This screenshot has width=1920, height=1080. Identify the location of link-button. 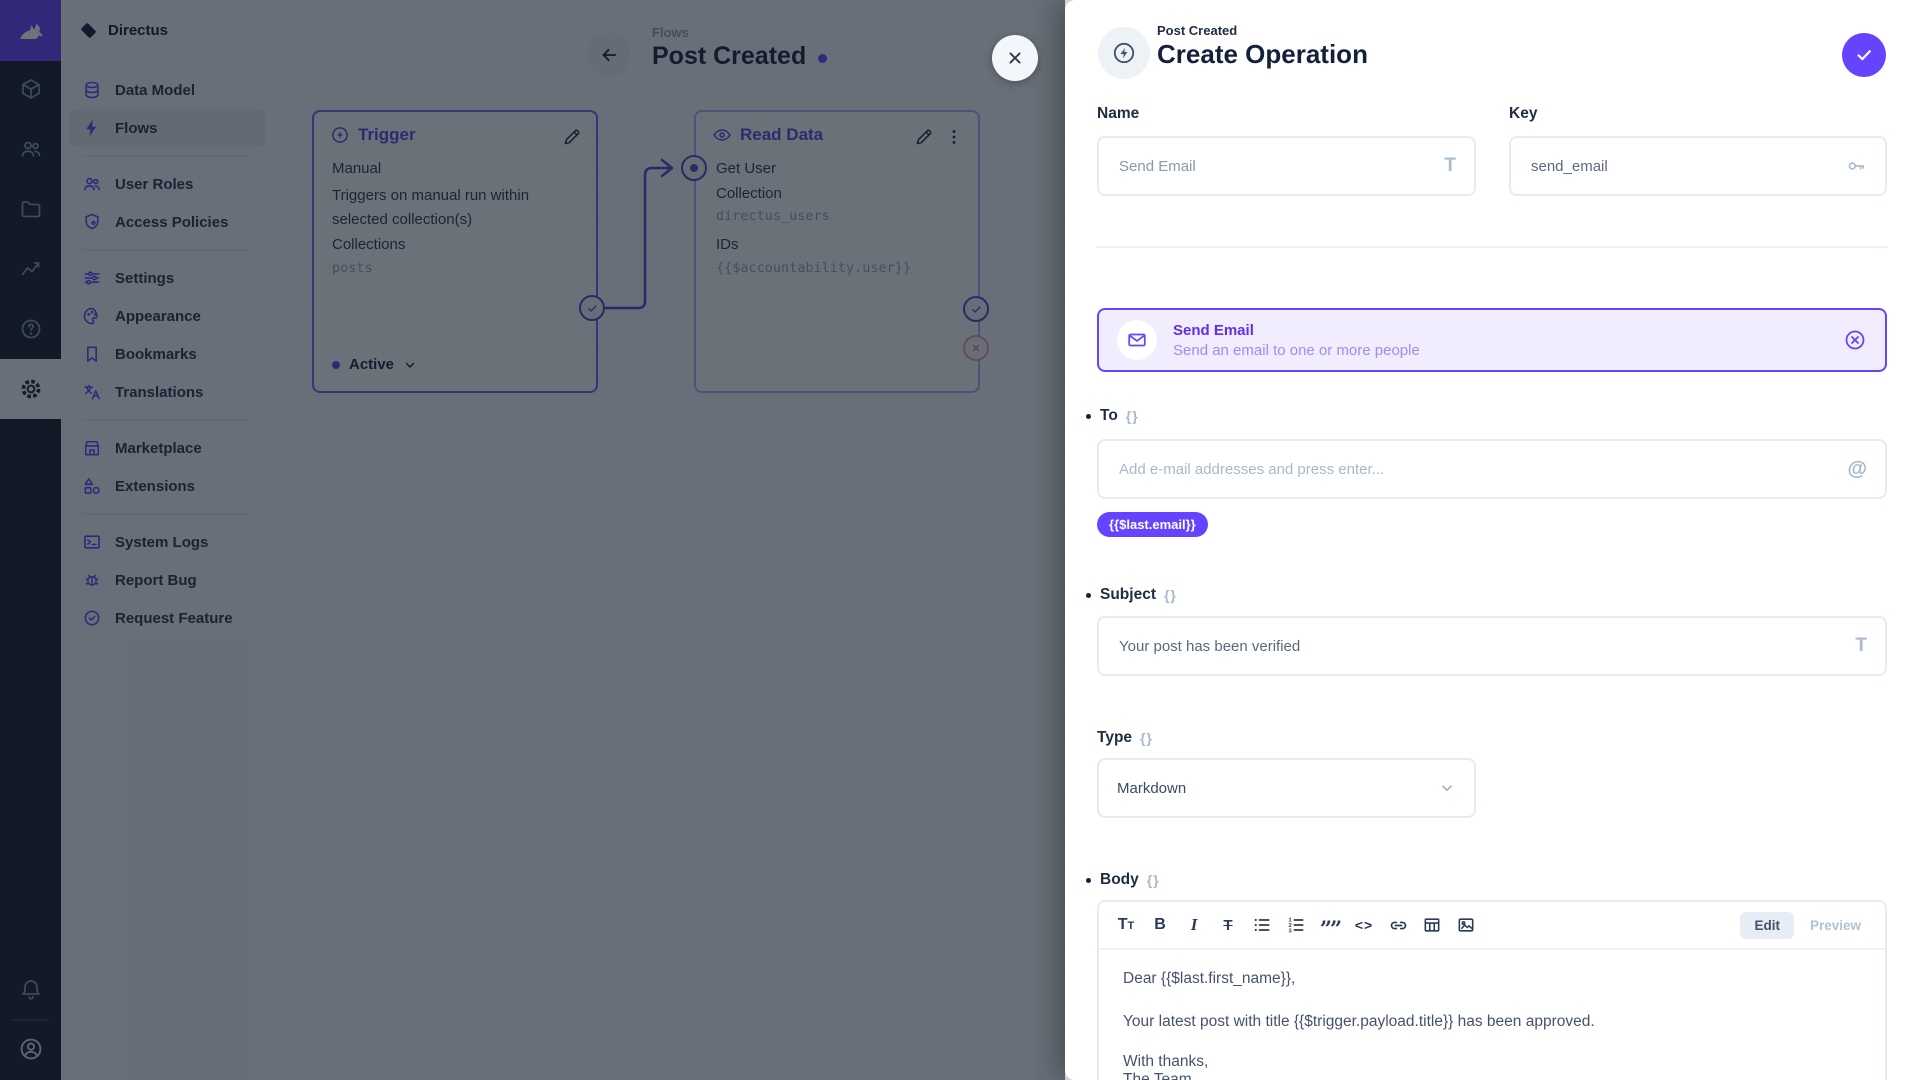
(1398, 925).